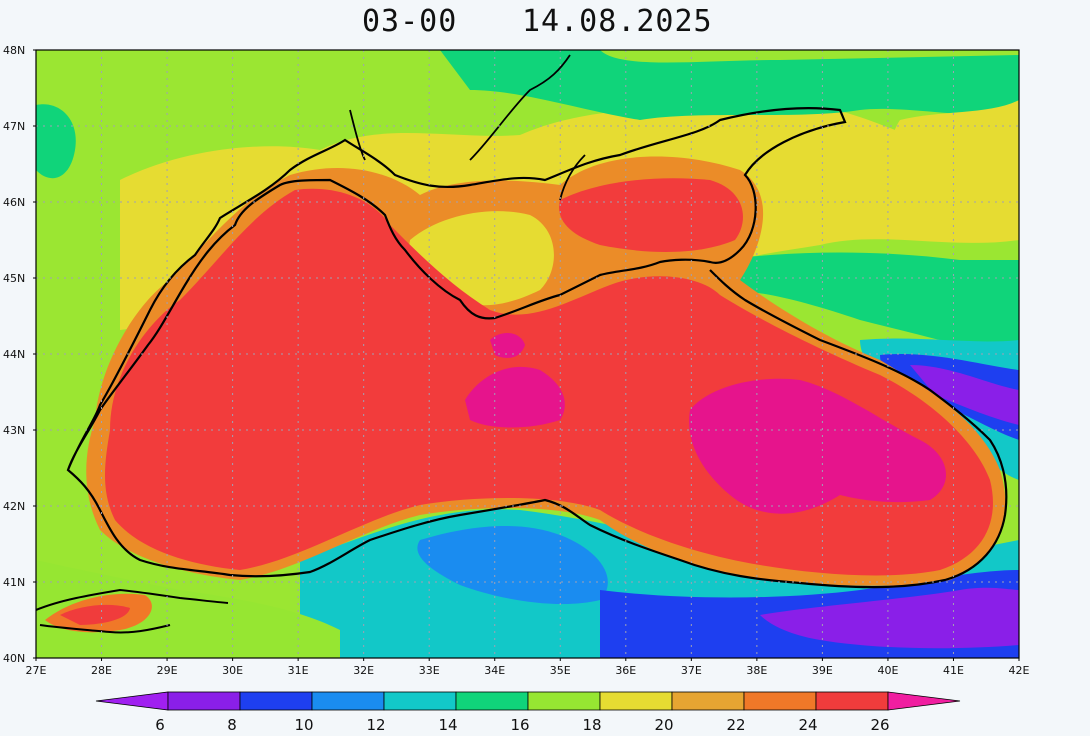 Image resolution: width=1090 pixels, height=736 pixels. What do you see at coordinates (14, 126) in the screenshot?
I see `lat-tick-label: 47N` at bounding box center [14, 126].